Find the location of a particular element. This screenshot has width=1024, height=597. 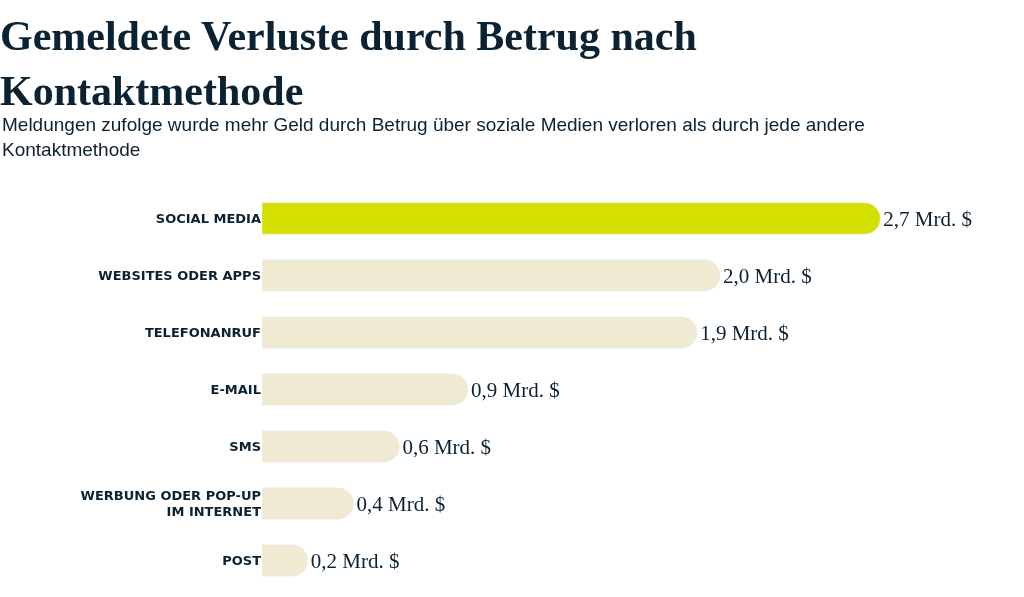

y-tick-label: POST is located at coordinates (242, 561).